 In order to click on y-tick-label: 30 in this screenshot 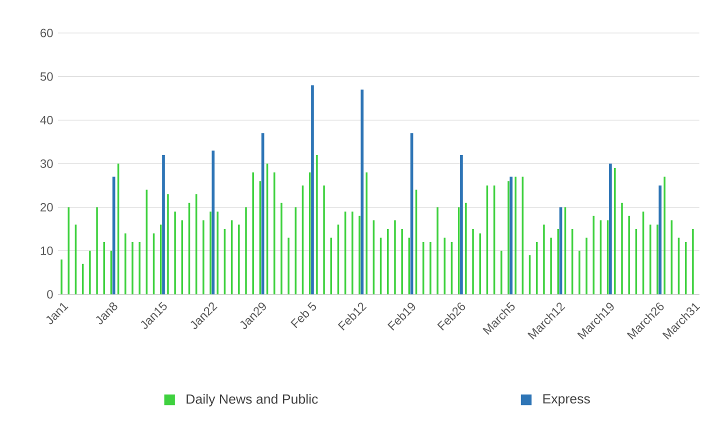, I will do `click(46, 163)`.